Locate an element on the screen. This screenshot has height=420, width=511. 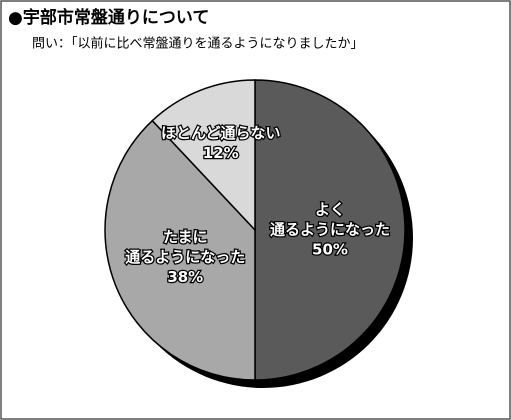
value-label: 50% is located at coordinates (330, 250).